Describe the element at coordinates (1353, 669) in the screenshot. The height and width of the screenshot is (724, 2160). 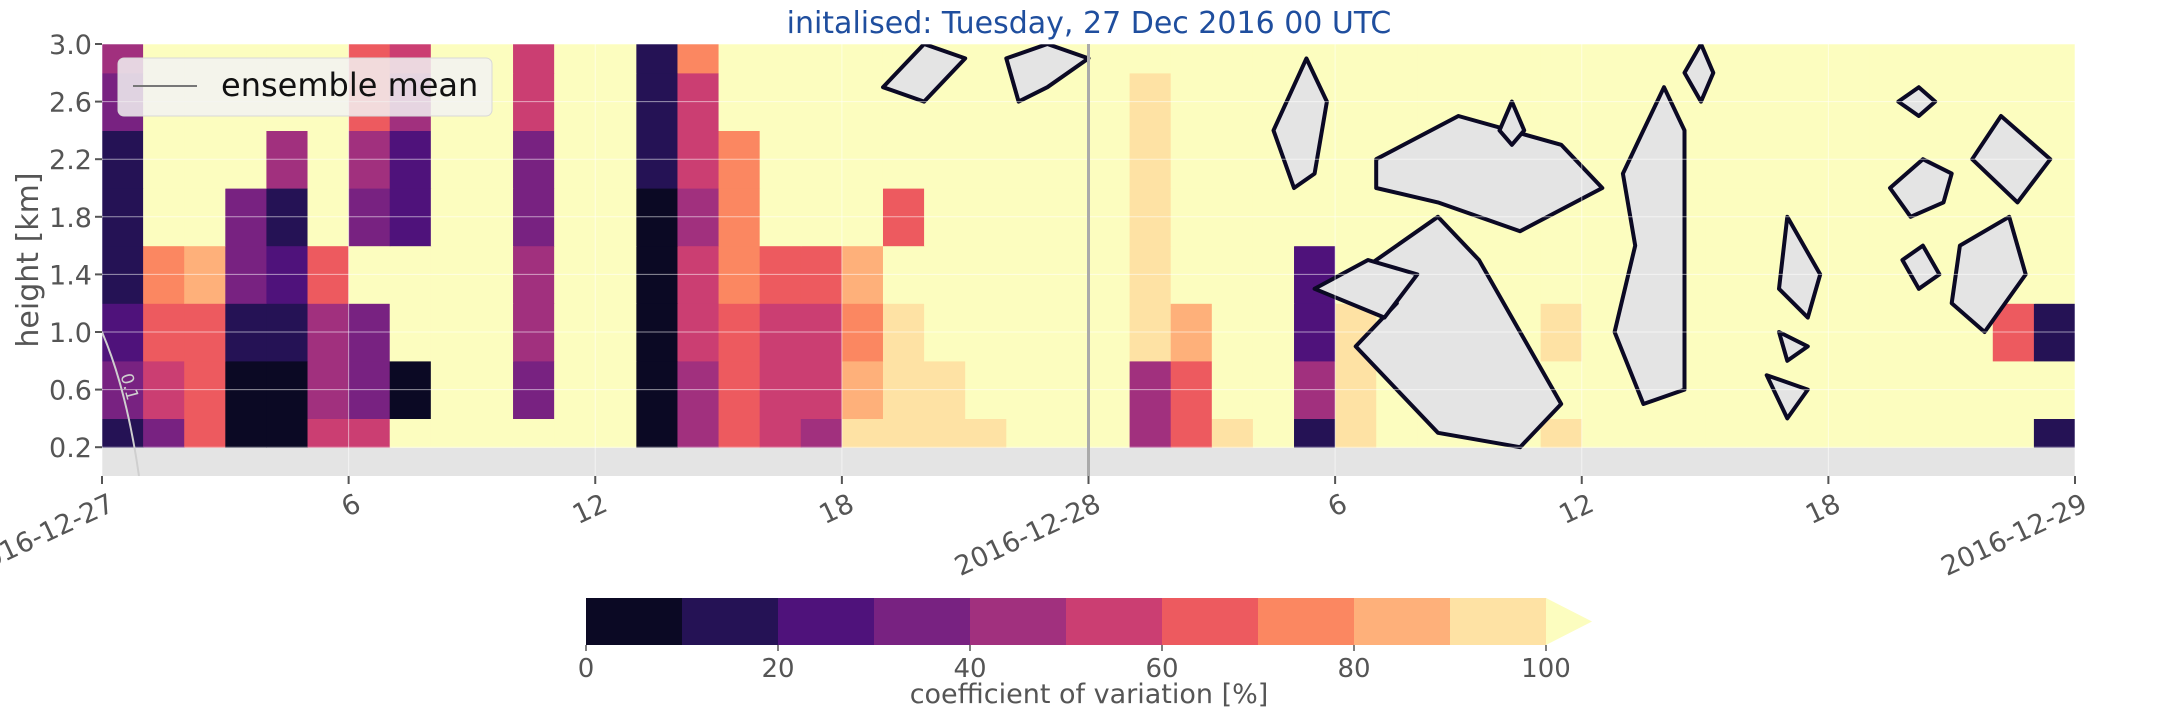
I see `colorbar-tick-label: 80` at that location.